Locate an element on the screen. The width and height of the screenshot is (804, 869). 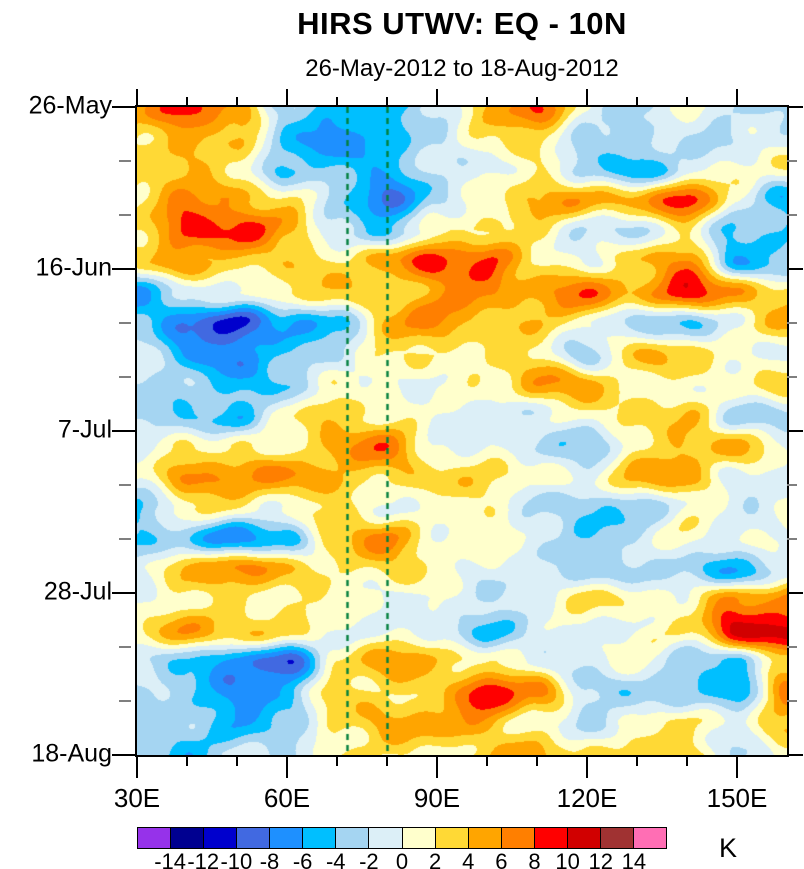
colorbar-tick-label: -8 is located at coordinates (269, 859).